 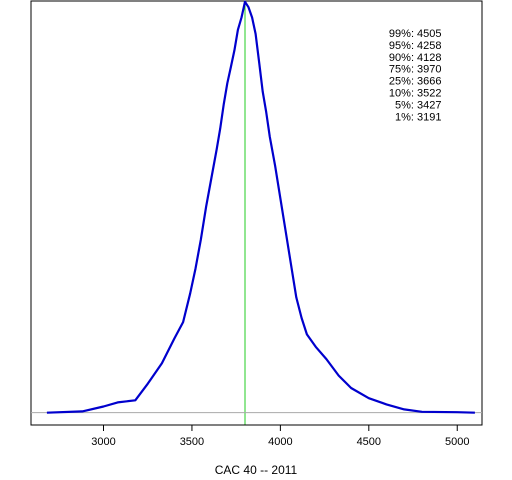 What do you see at coordinates (369, 442) in the screenshot?
I see `x-tick-label: 4500` at bounding box center [369, 442].